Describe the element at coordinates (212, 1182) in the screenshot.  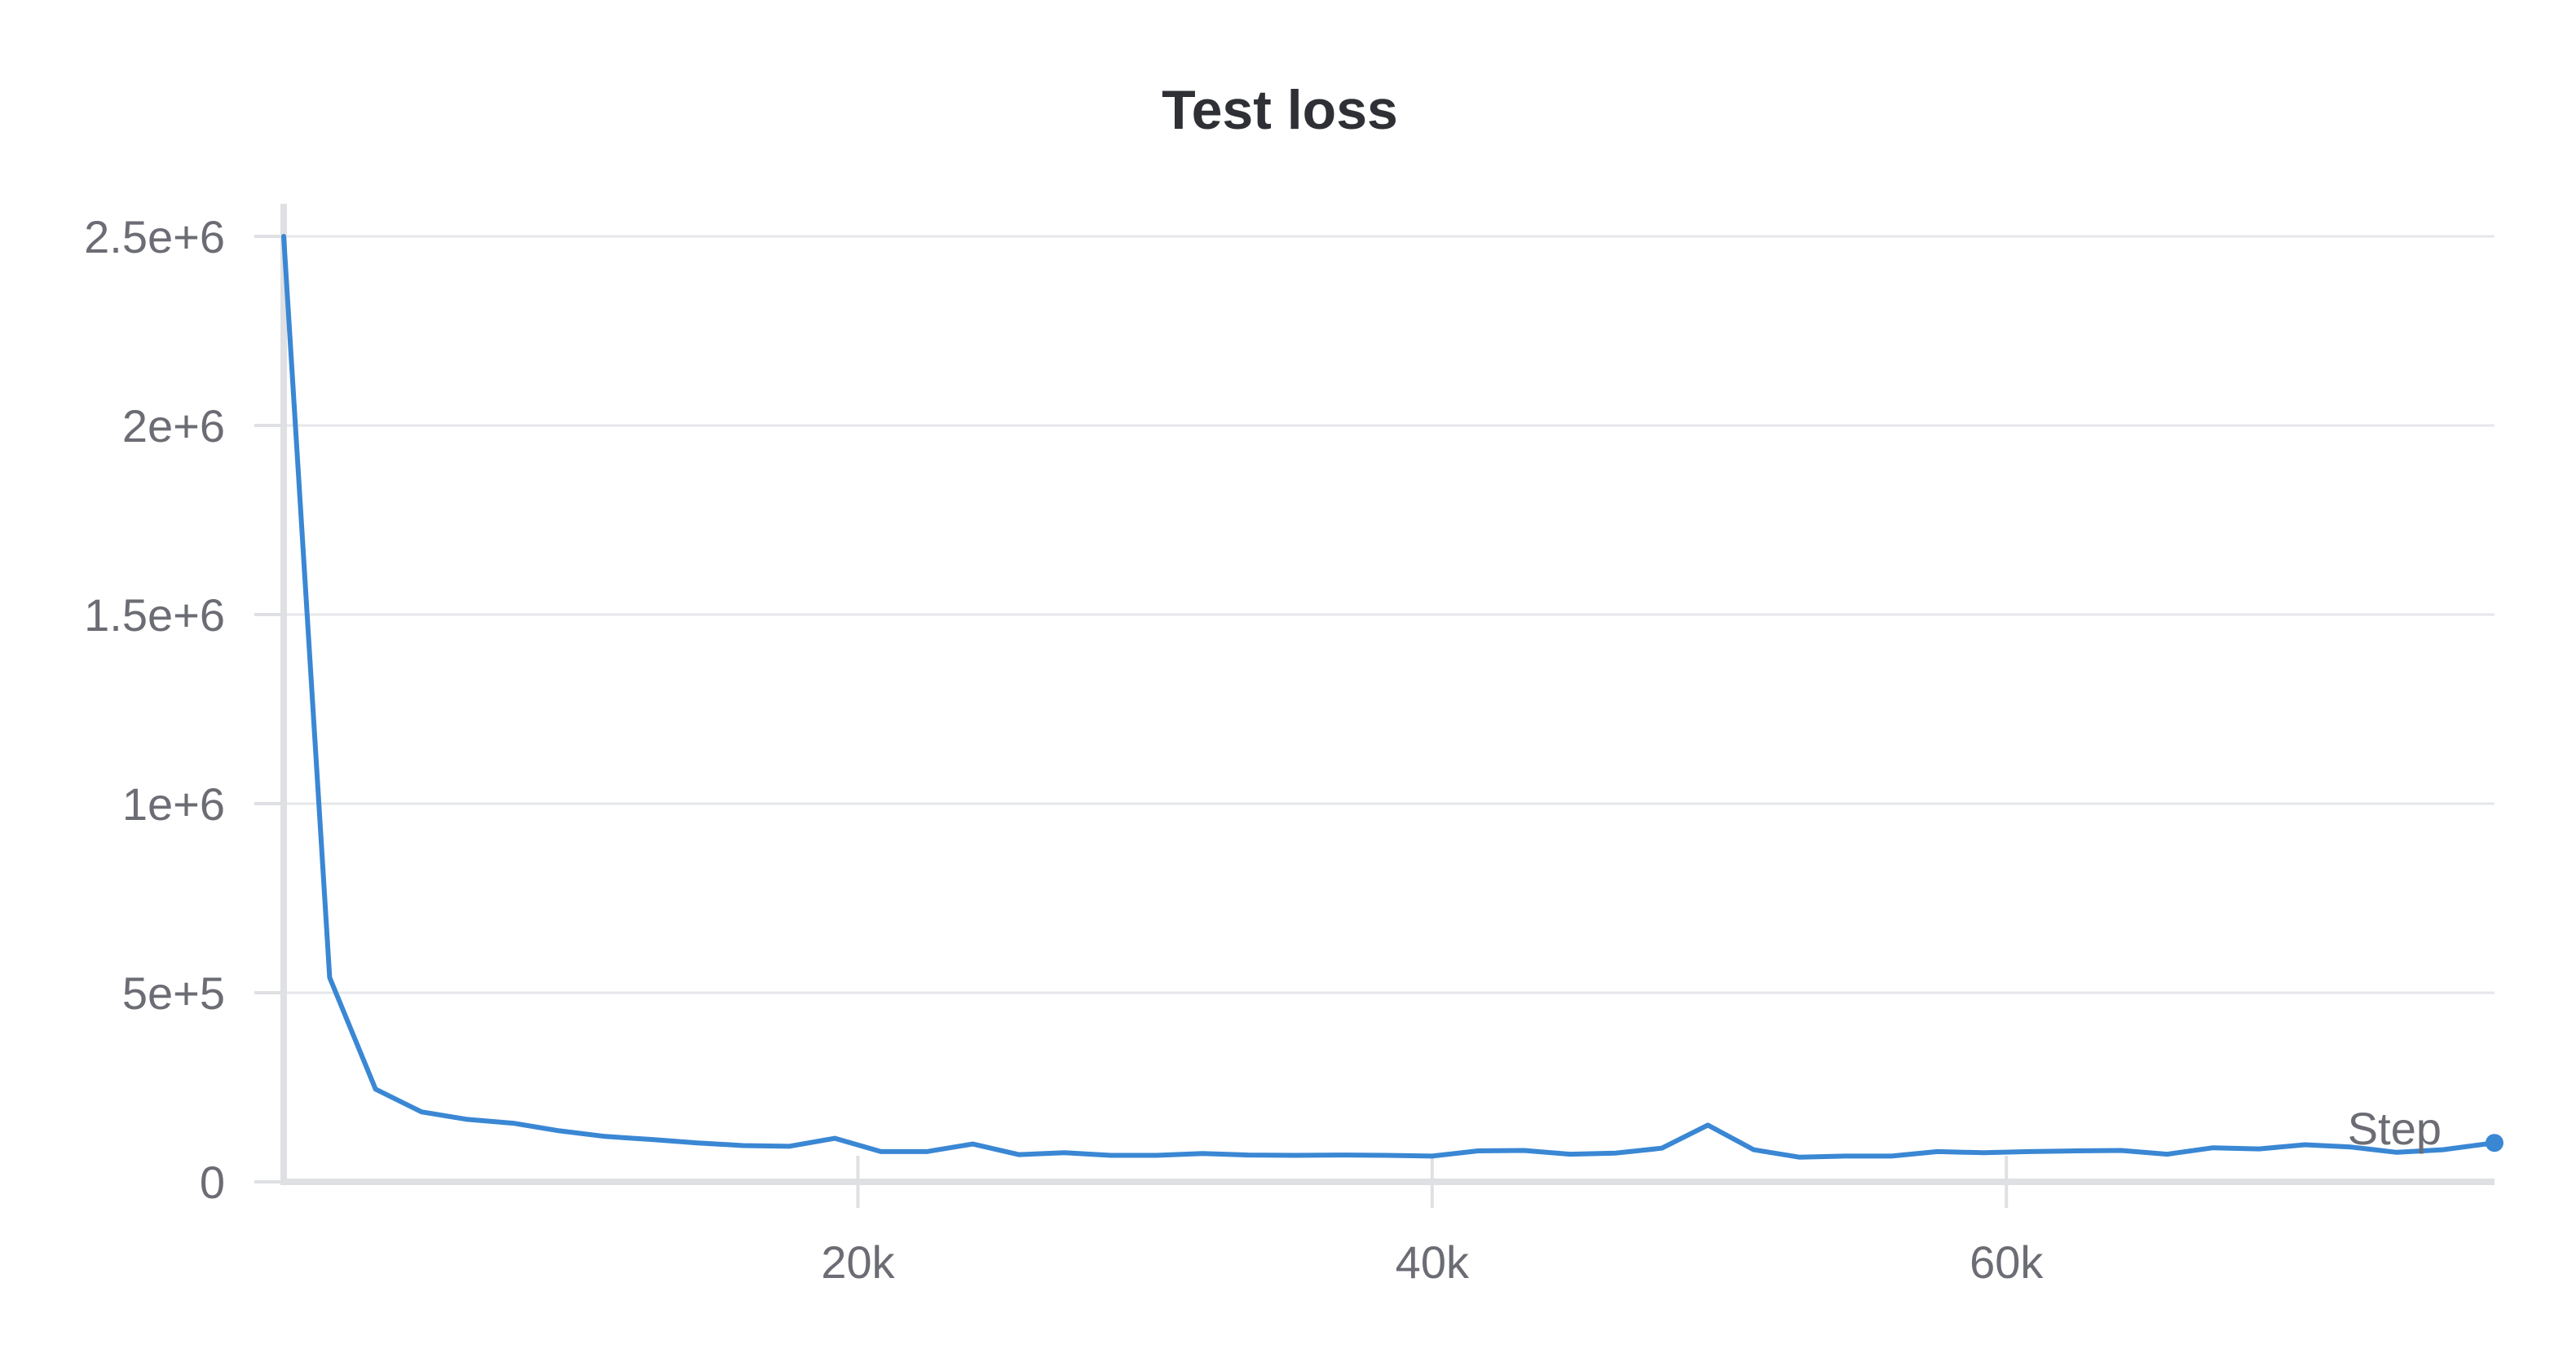
I see `y-tick-label: 0` at that location.